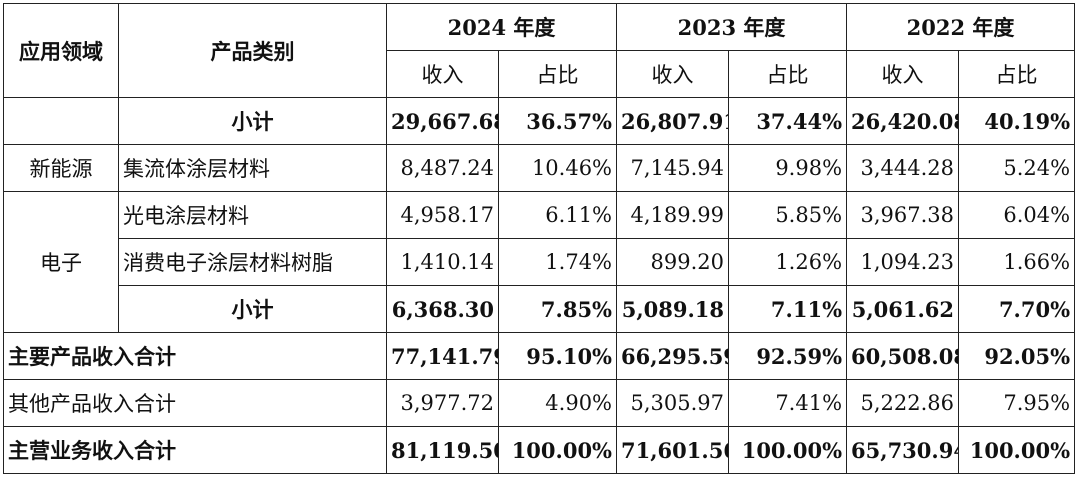  Describe the element at coordinates (1017, 121) in the screenshot. I see `value-cell: 40.19%` at that location.